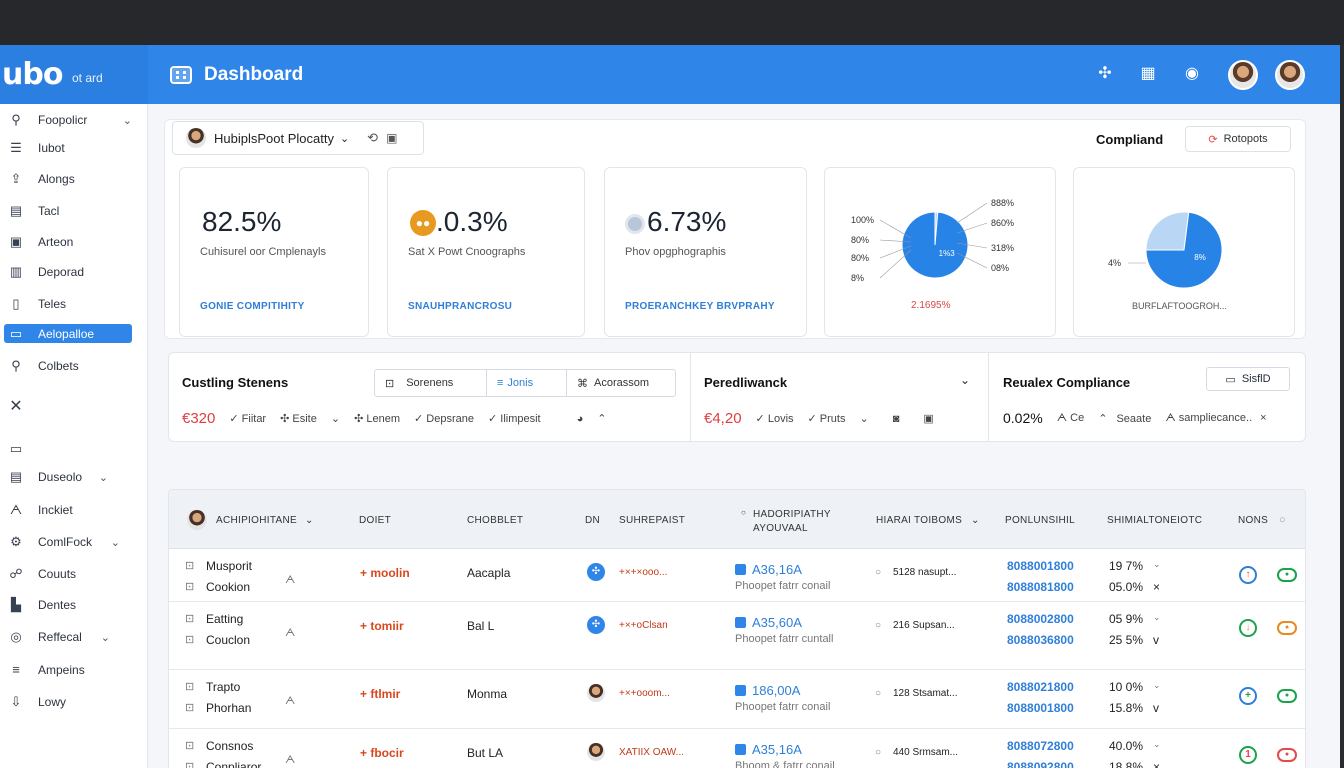 This screenshot has width=1344, height=768. What do you see at coordinates (68, 272) in the screenshot?
I see `sidebar-item-deporad: ▥ Deporad` at bounding box center [68, 272].